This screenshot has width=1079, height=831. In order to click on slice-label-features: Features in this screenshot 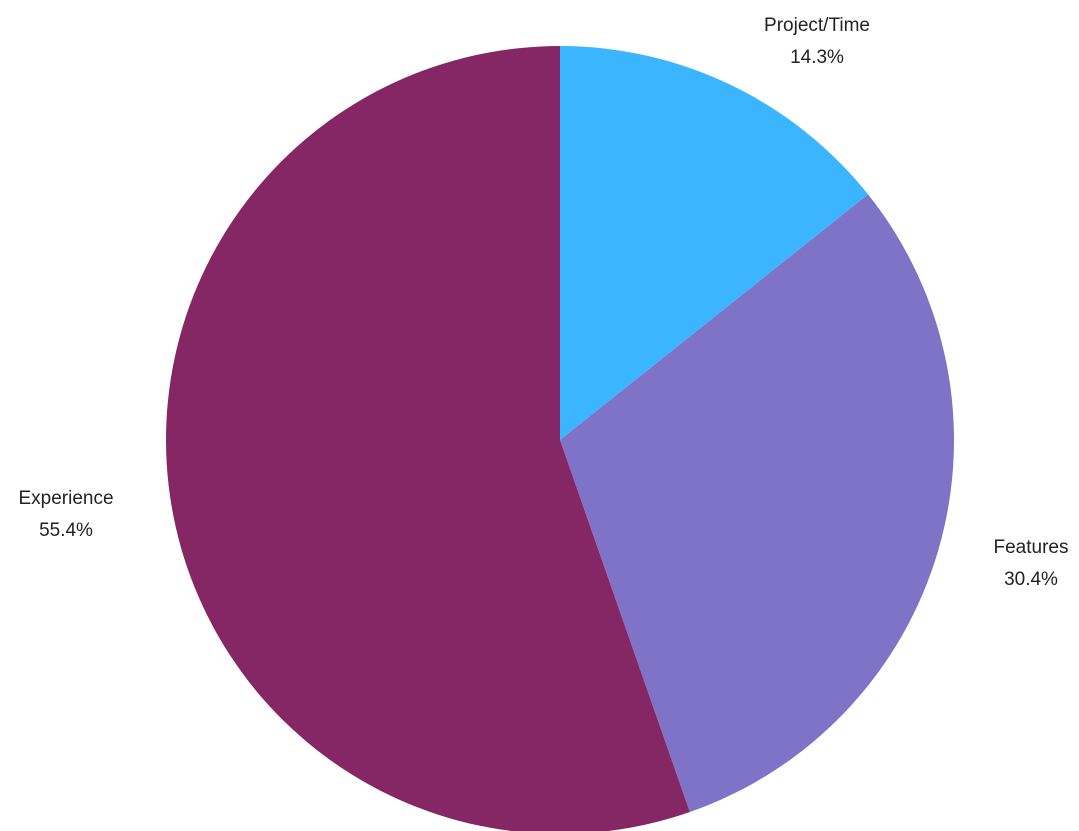, I will do `click(1031, 547)`.